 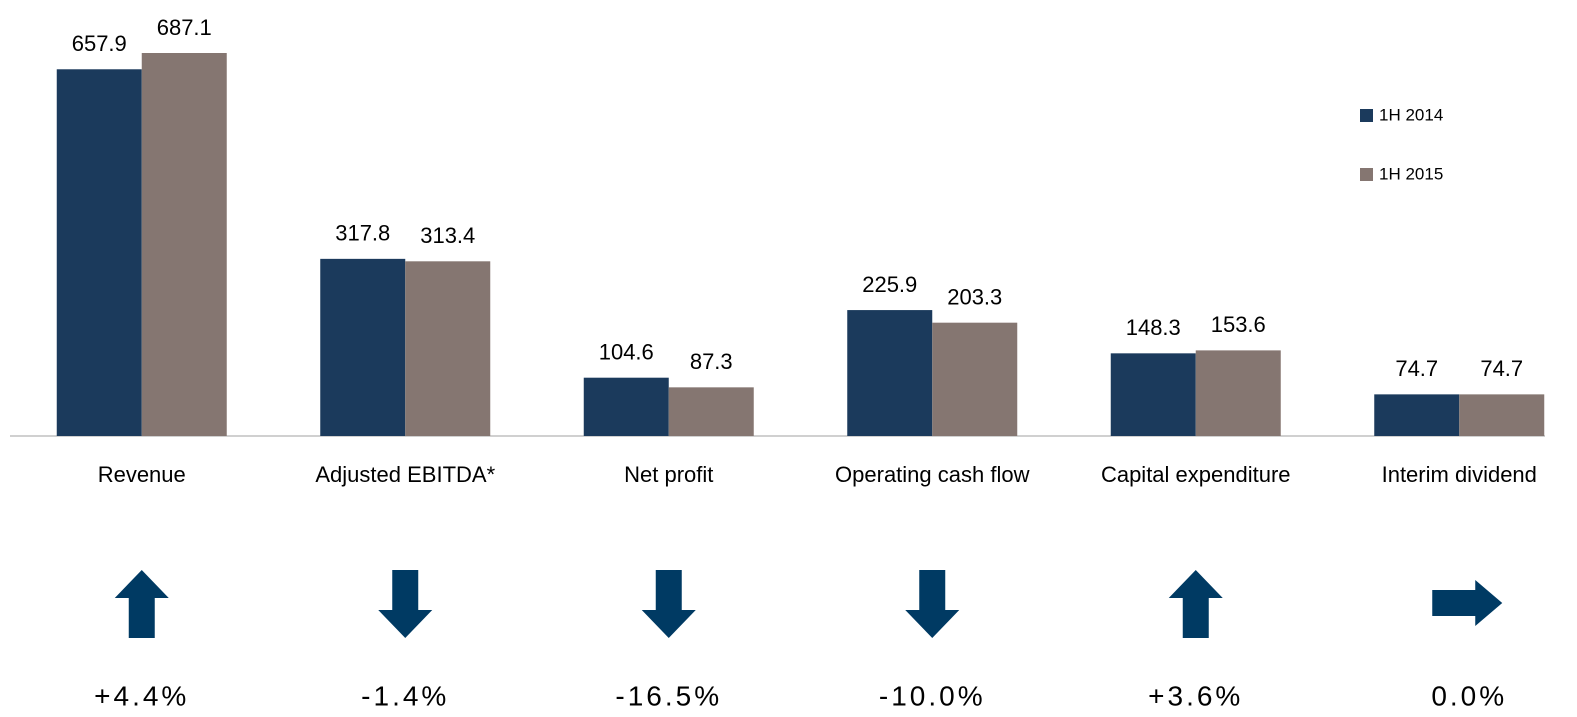 What do you see at coordinates (889, 284) in the screenshot?
I see `value-label: 225.9` at bounding box center [889, 284].